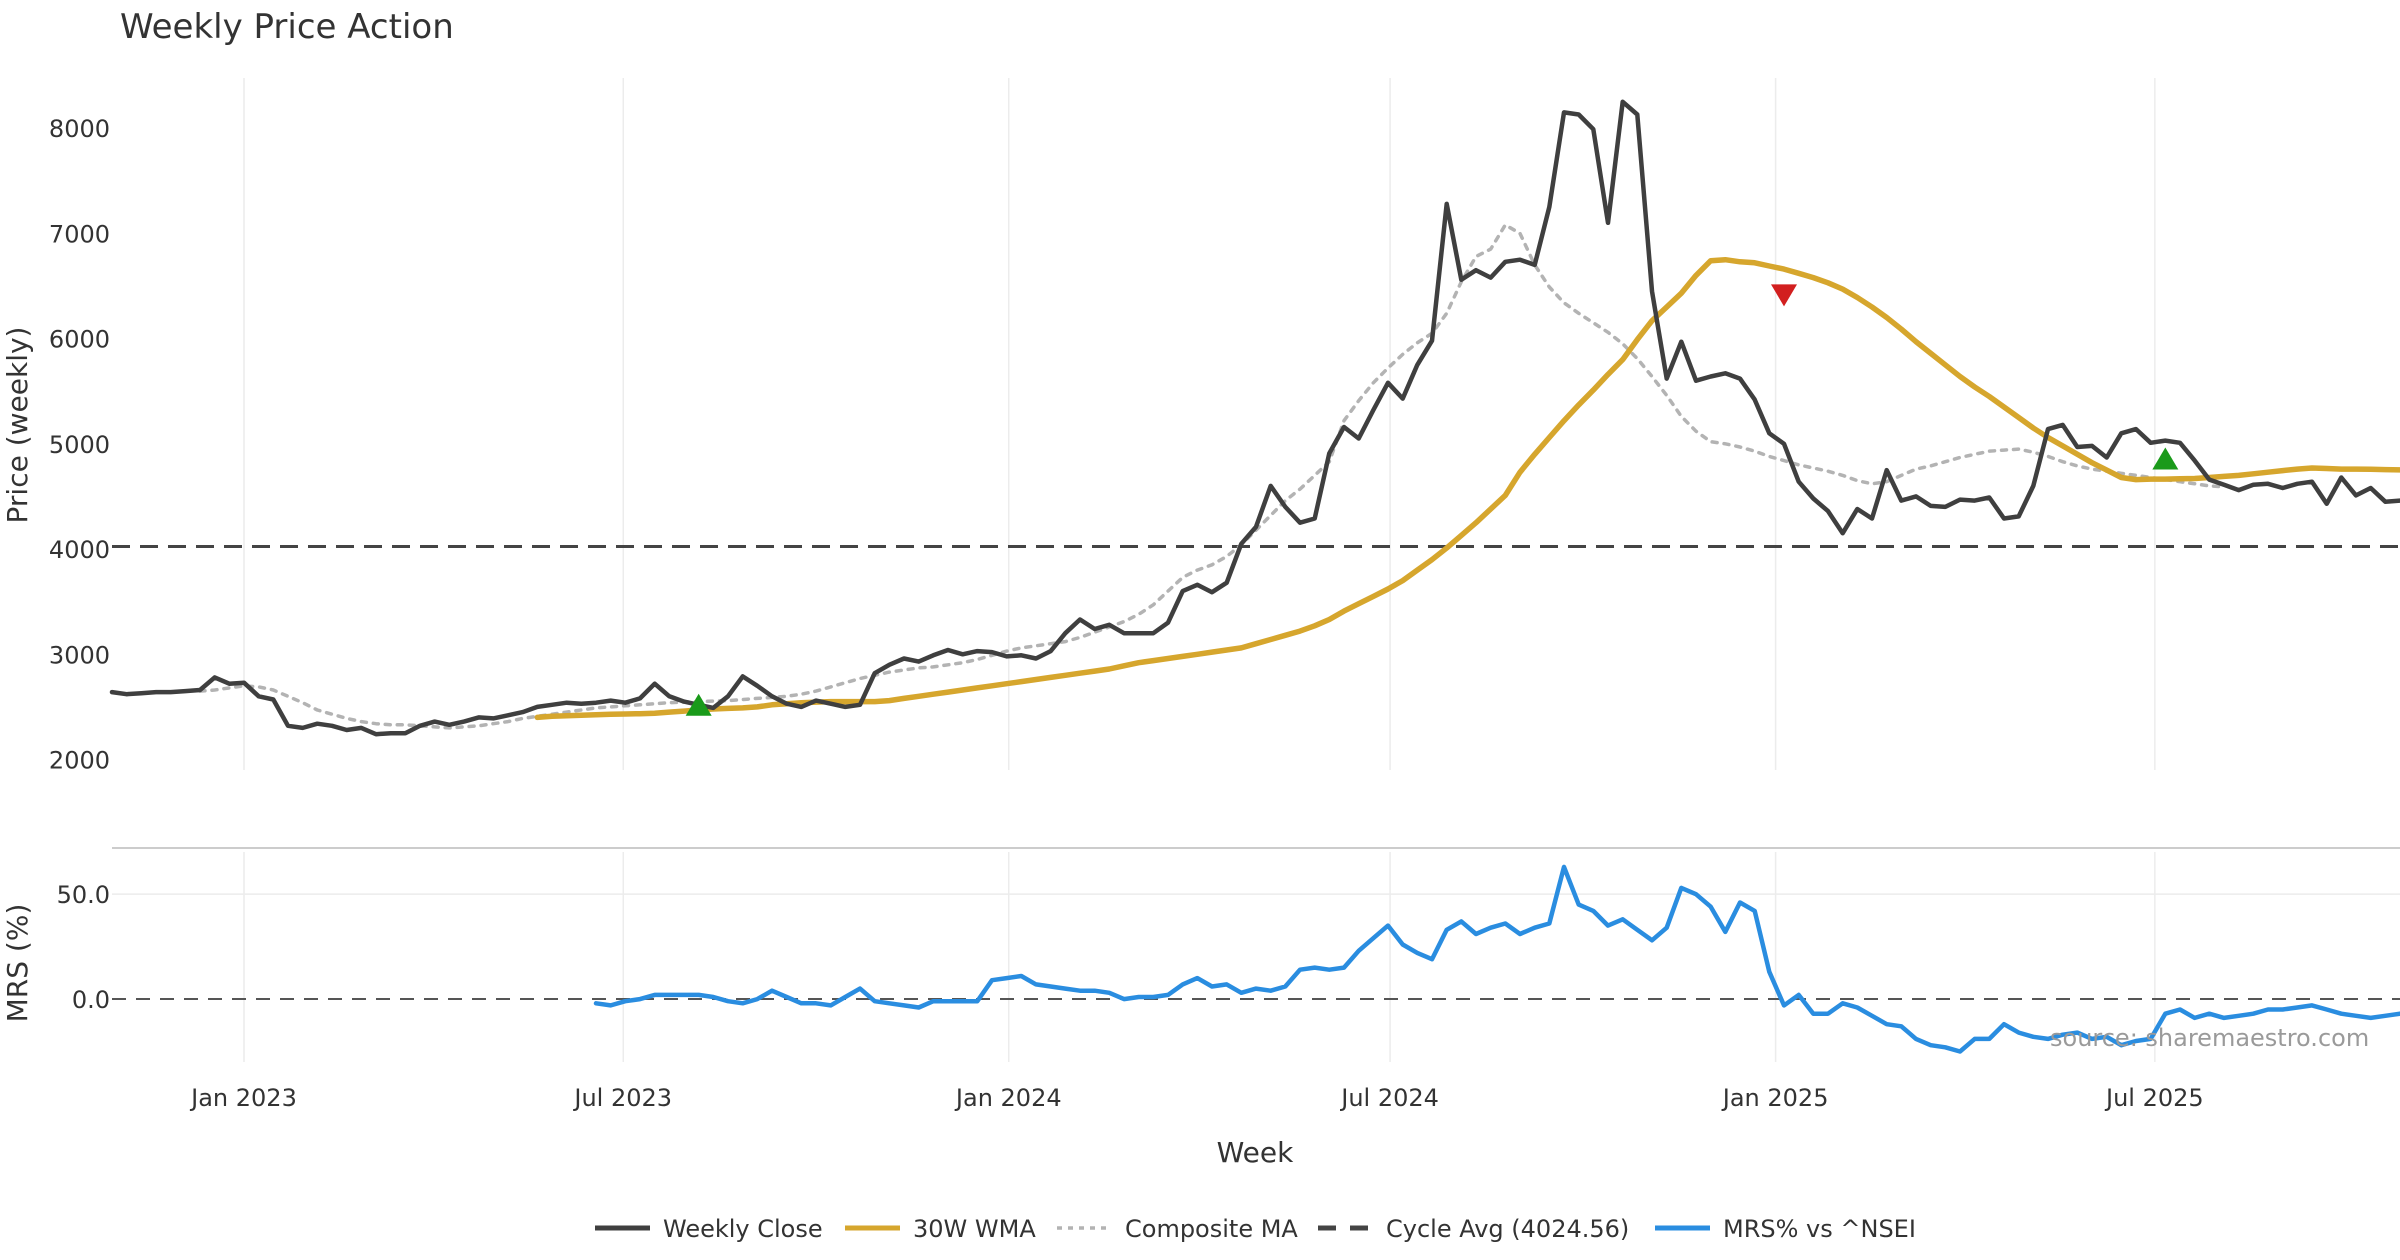 This screenshot has width=2400, height=1260. Describe the element at coordinates (79, 340) in the screenshot. I see `price-y-tick-label: 6000` at that location.